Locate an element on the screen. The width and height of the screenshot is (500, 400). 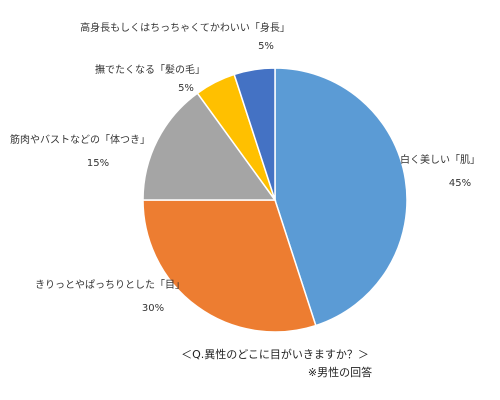
slice-label: 高身長もしくはちっちゃくてかわいい「身長」 is located at coordinates (185, 27).